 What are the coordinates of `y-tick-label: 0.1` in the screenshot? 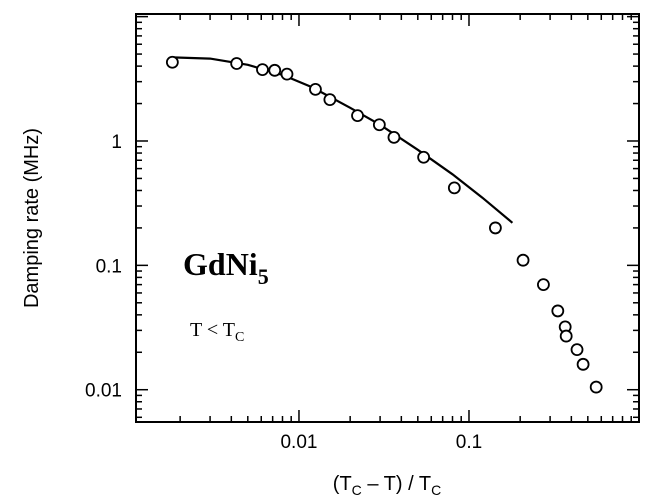 It's located at (109, 266).